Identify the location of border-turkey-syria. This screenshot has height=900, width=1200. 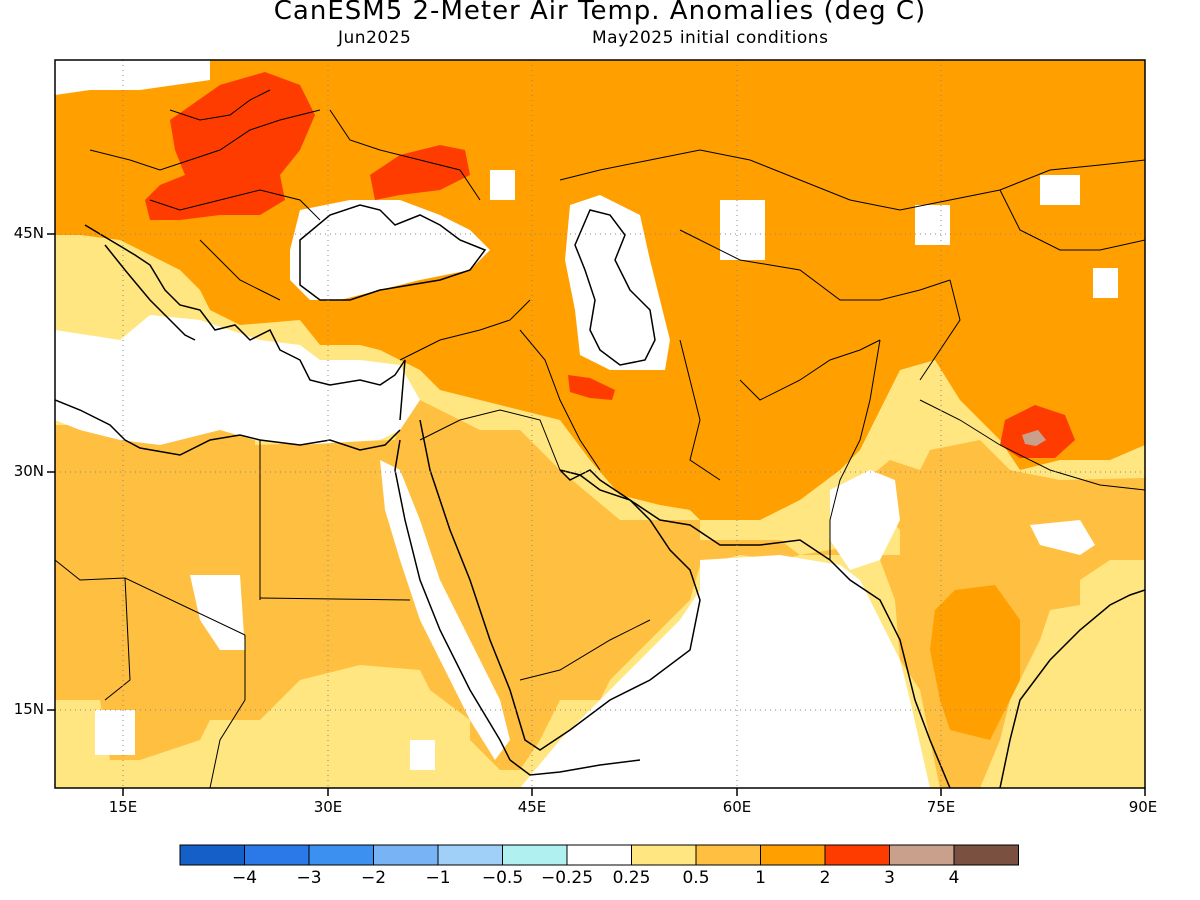
(465, 330).